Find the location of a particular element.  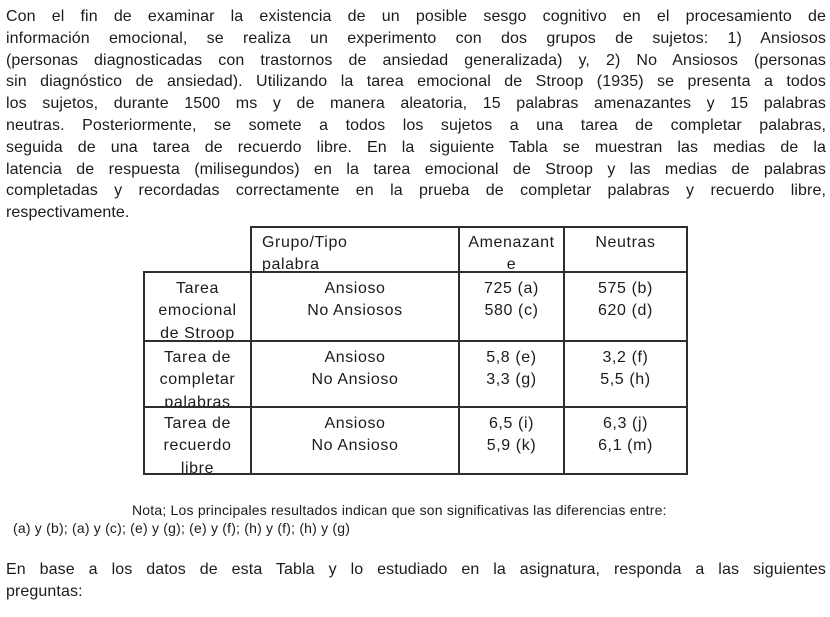

group-cell-stroop: Ansioso No Ansiosos is located at coordinates (354, 305).